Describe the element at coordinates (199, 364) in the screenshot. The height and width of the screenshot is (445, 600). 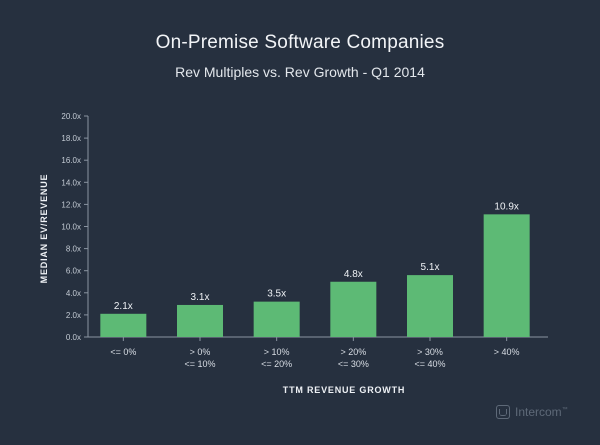
I see `x-tick-label: <= 10%` at that location.